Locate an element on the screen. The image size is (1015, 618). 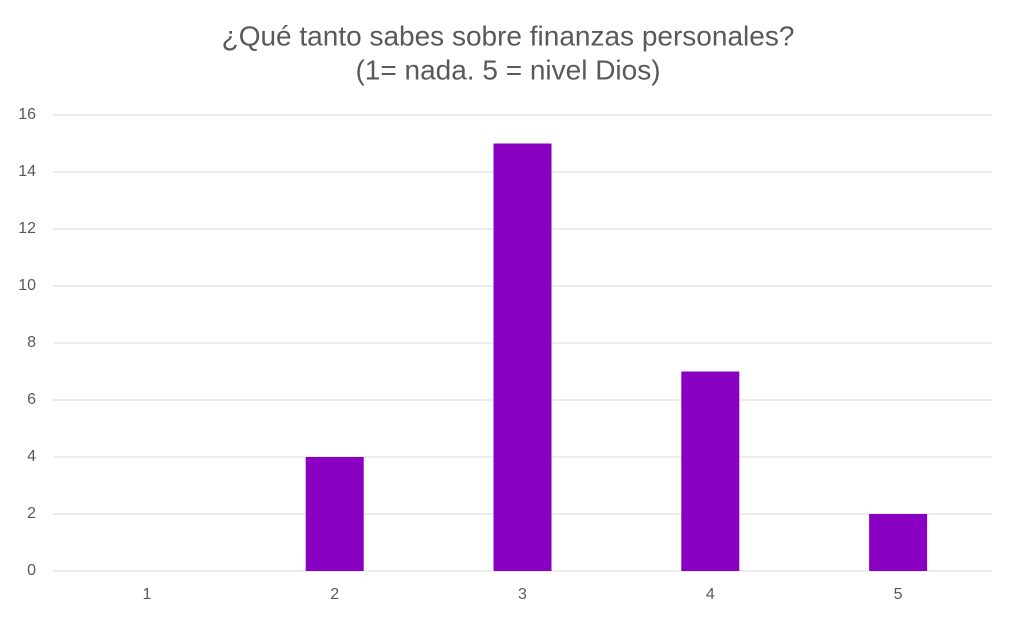
x-tick-label: 5 is located at coordinates (898, 594).